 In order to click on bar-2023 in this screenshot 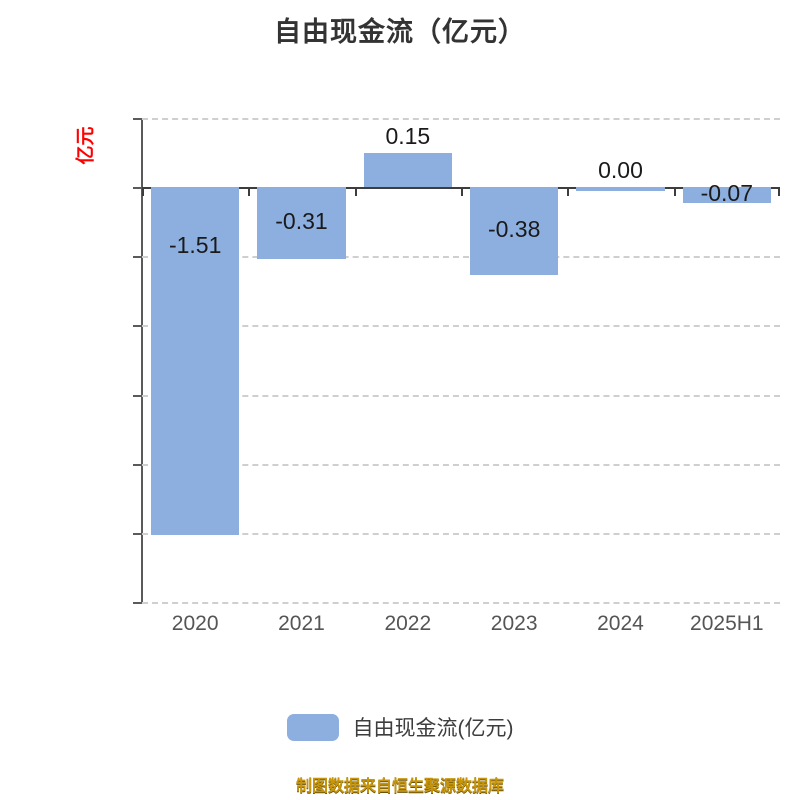, I will do `click(514, 231)`.